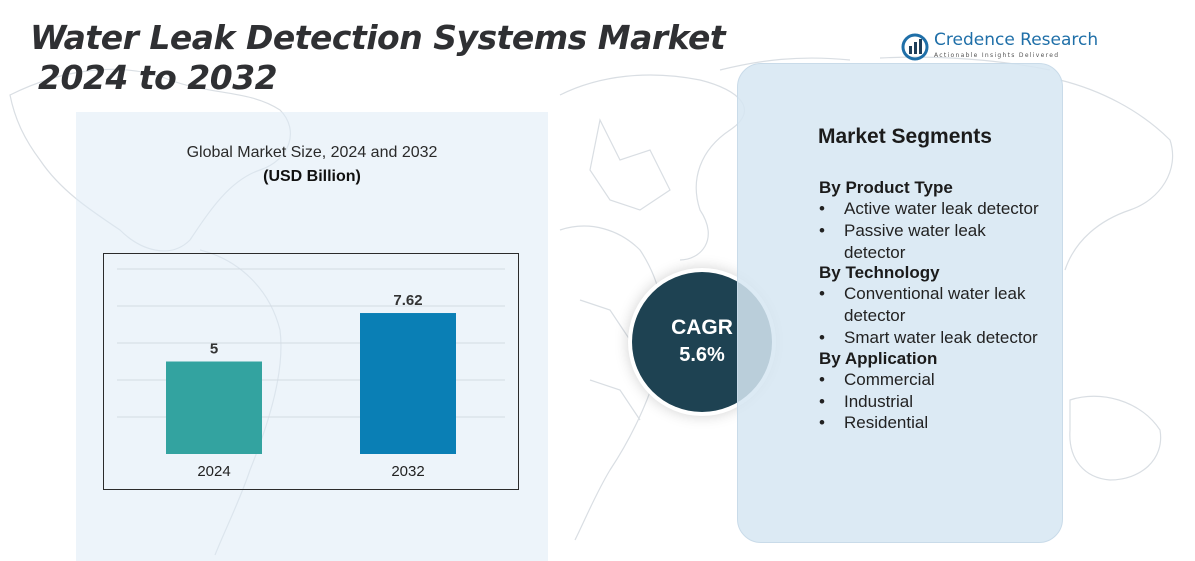 This screenshot has height=561, width=1195. I want to click on logo-icon, so click(915, 47).